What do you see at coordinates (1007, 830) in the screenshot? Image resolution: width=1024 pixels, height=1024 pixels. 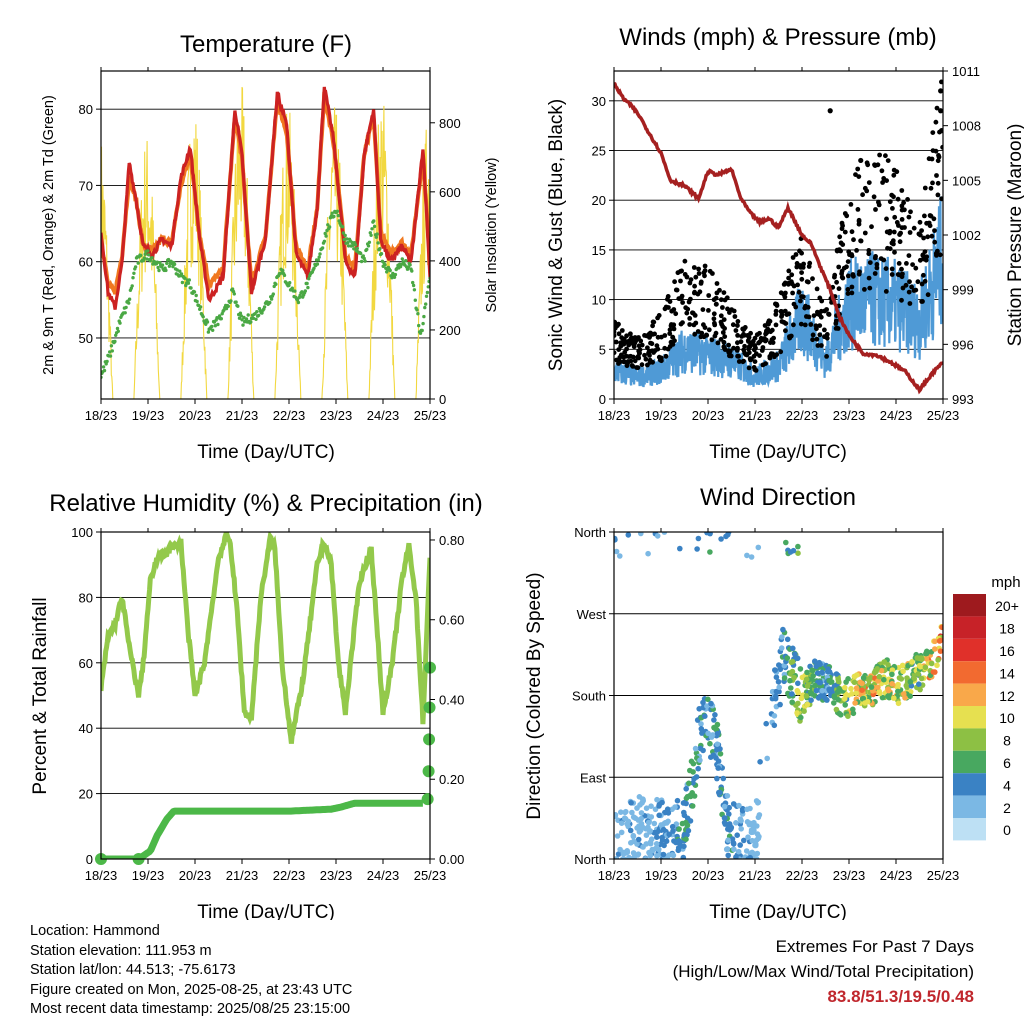 I see `colorbar-label: 0` at bounding box center [1007, 830].